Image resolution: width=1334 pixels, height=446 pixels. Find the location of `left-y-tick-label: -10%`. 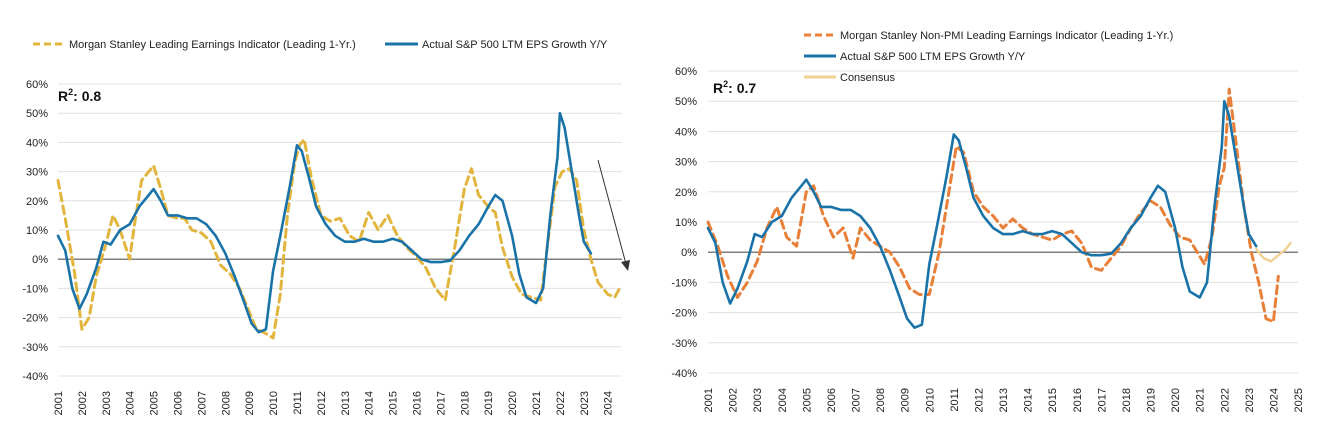

left-y-tick-label: -10% is located at coordinates (35, 289).